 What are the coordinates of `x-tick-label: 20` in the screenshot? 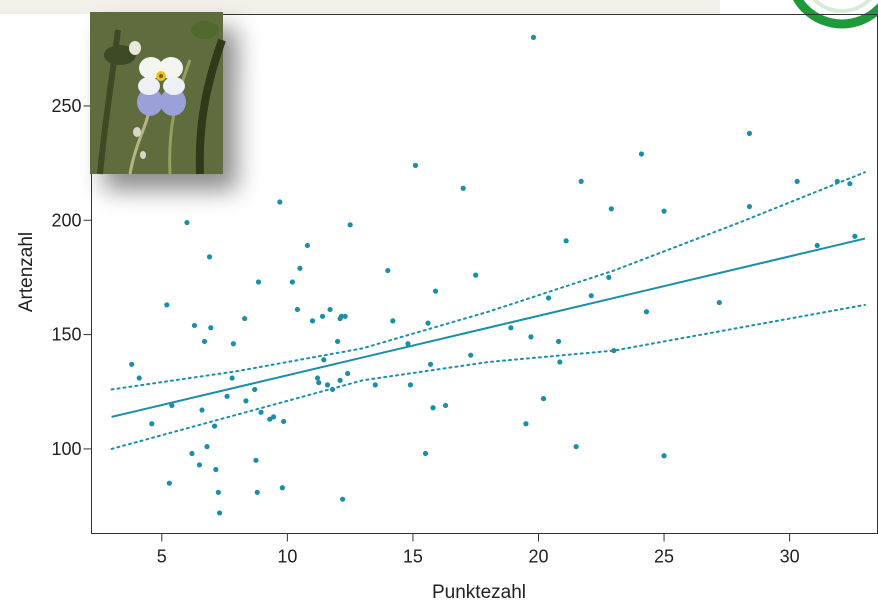 It's located at (538, 557).